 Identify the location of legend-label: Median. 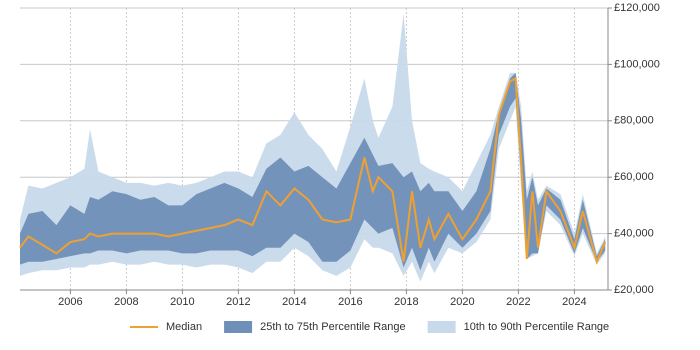
(184, 327).